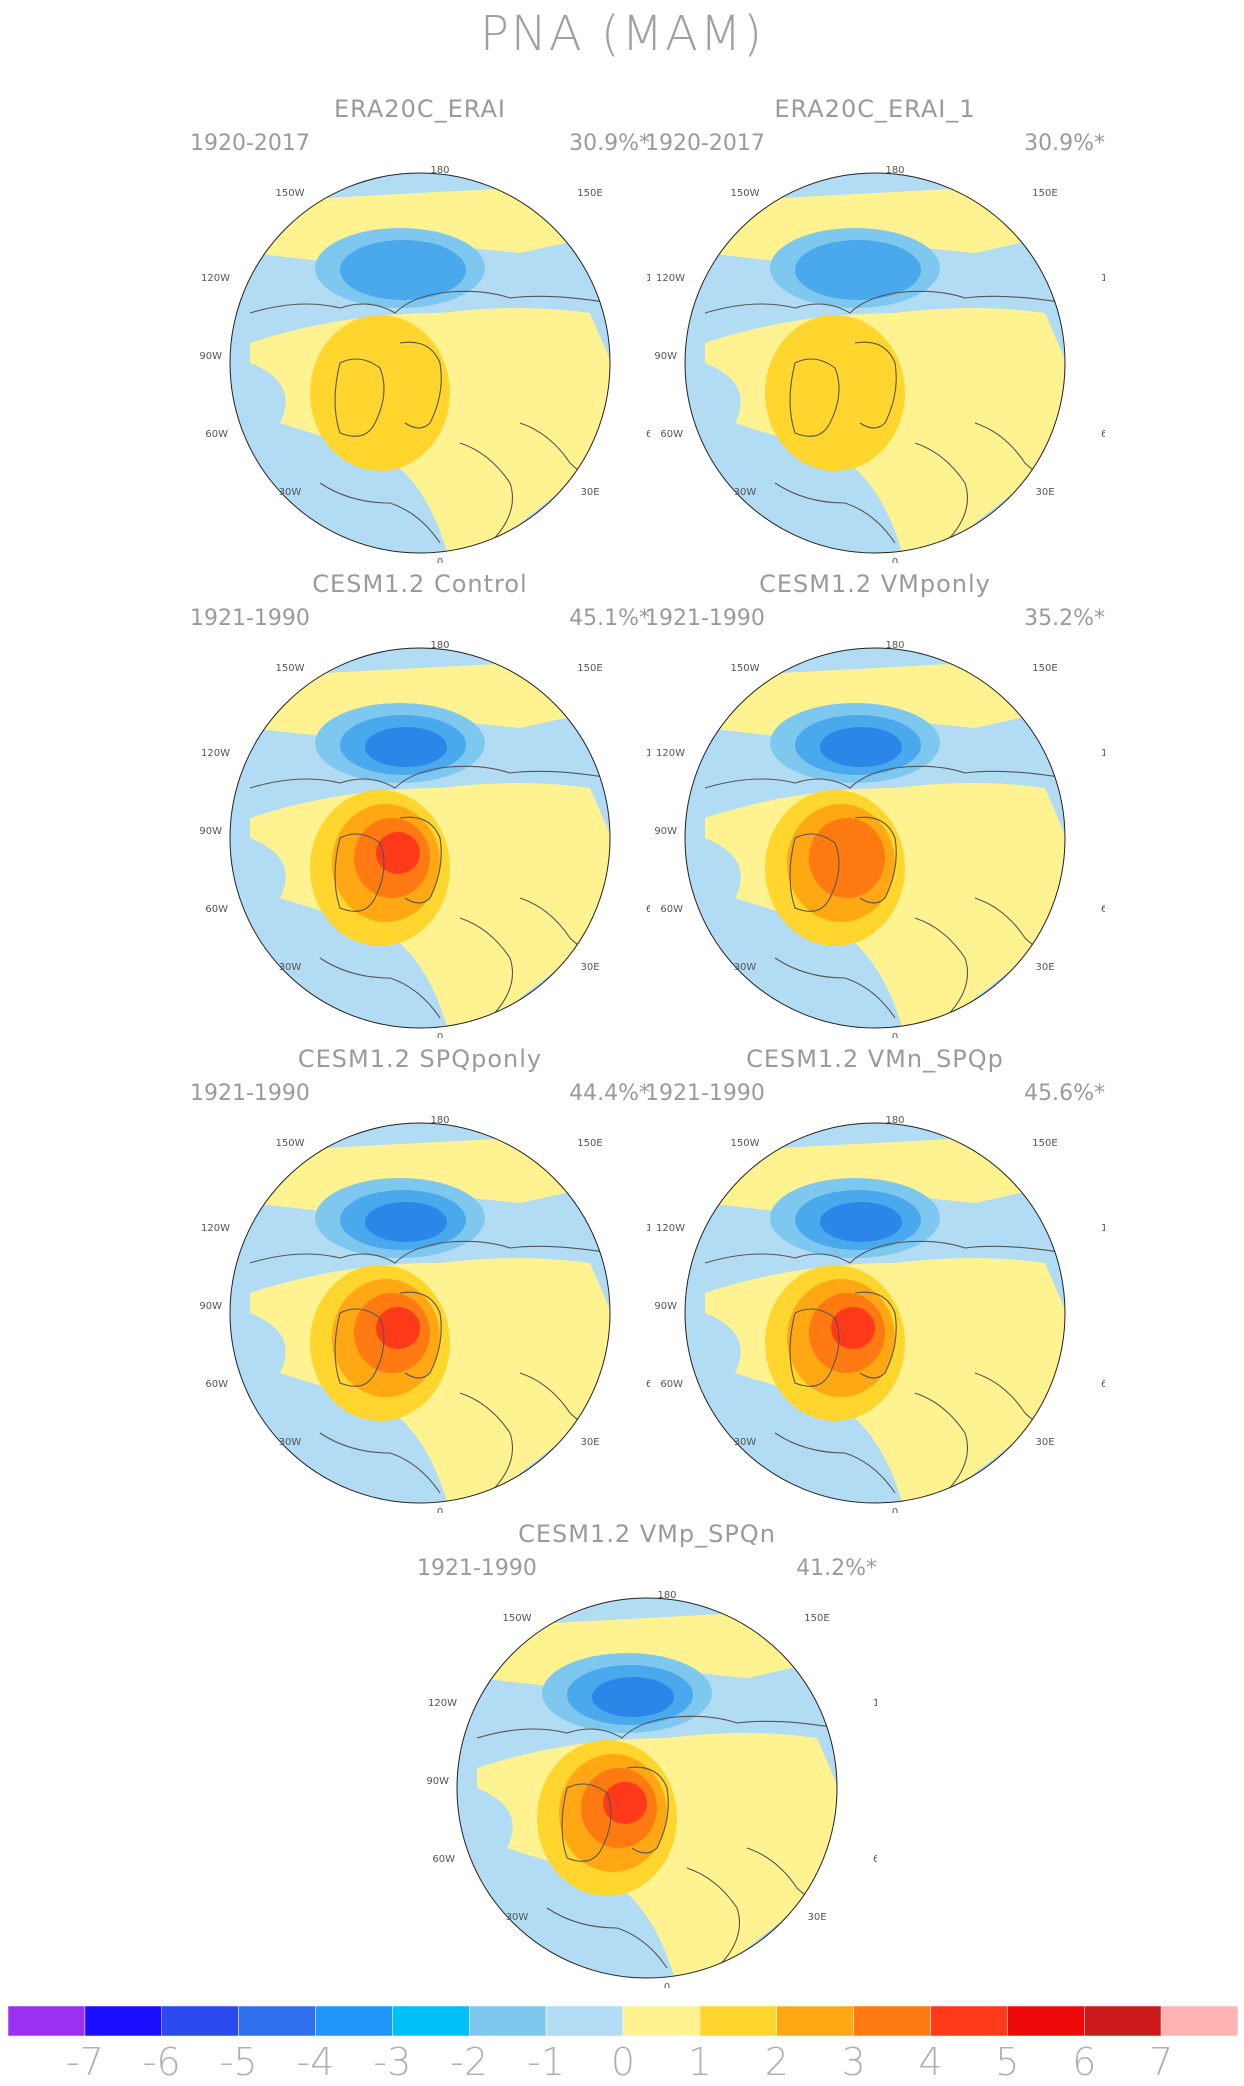 The height and width of the screenshot is (2086, 1244). I want to click on colorbar-tick-label: -3, so click(392, 2062).